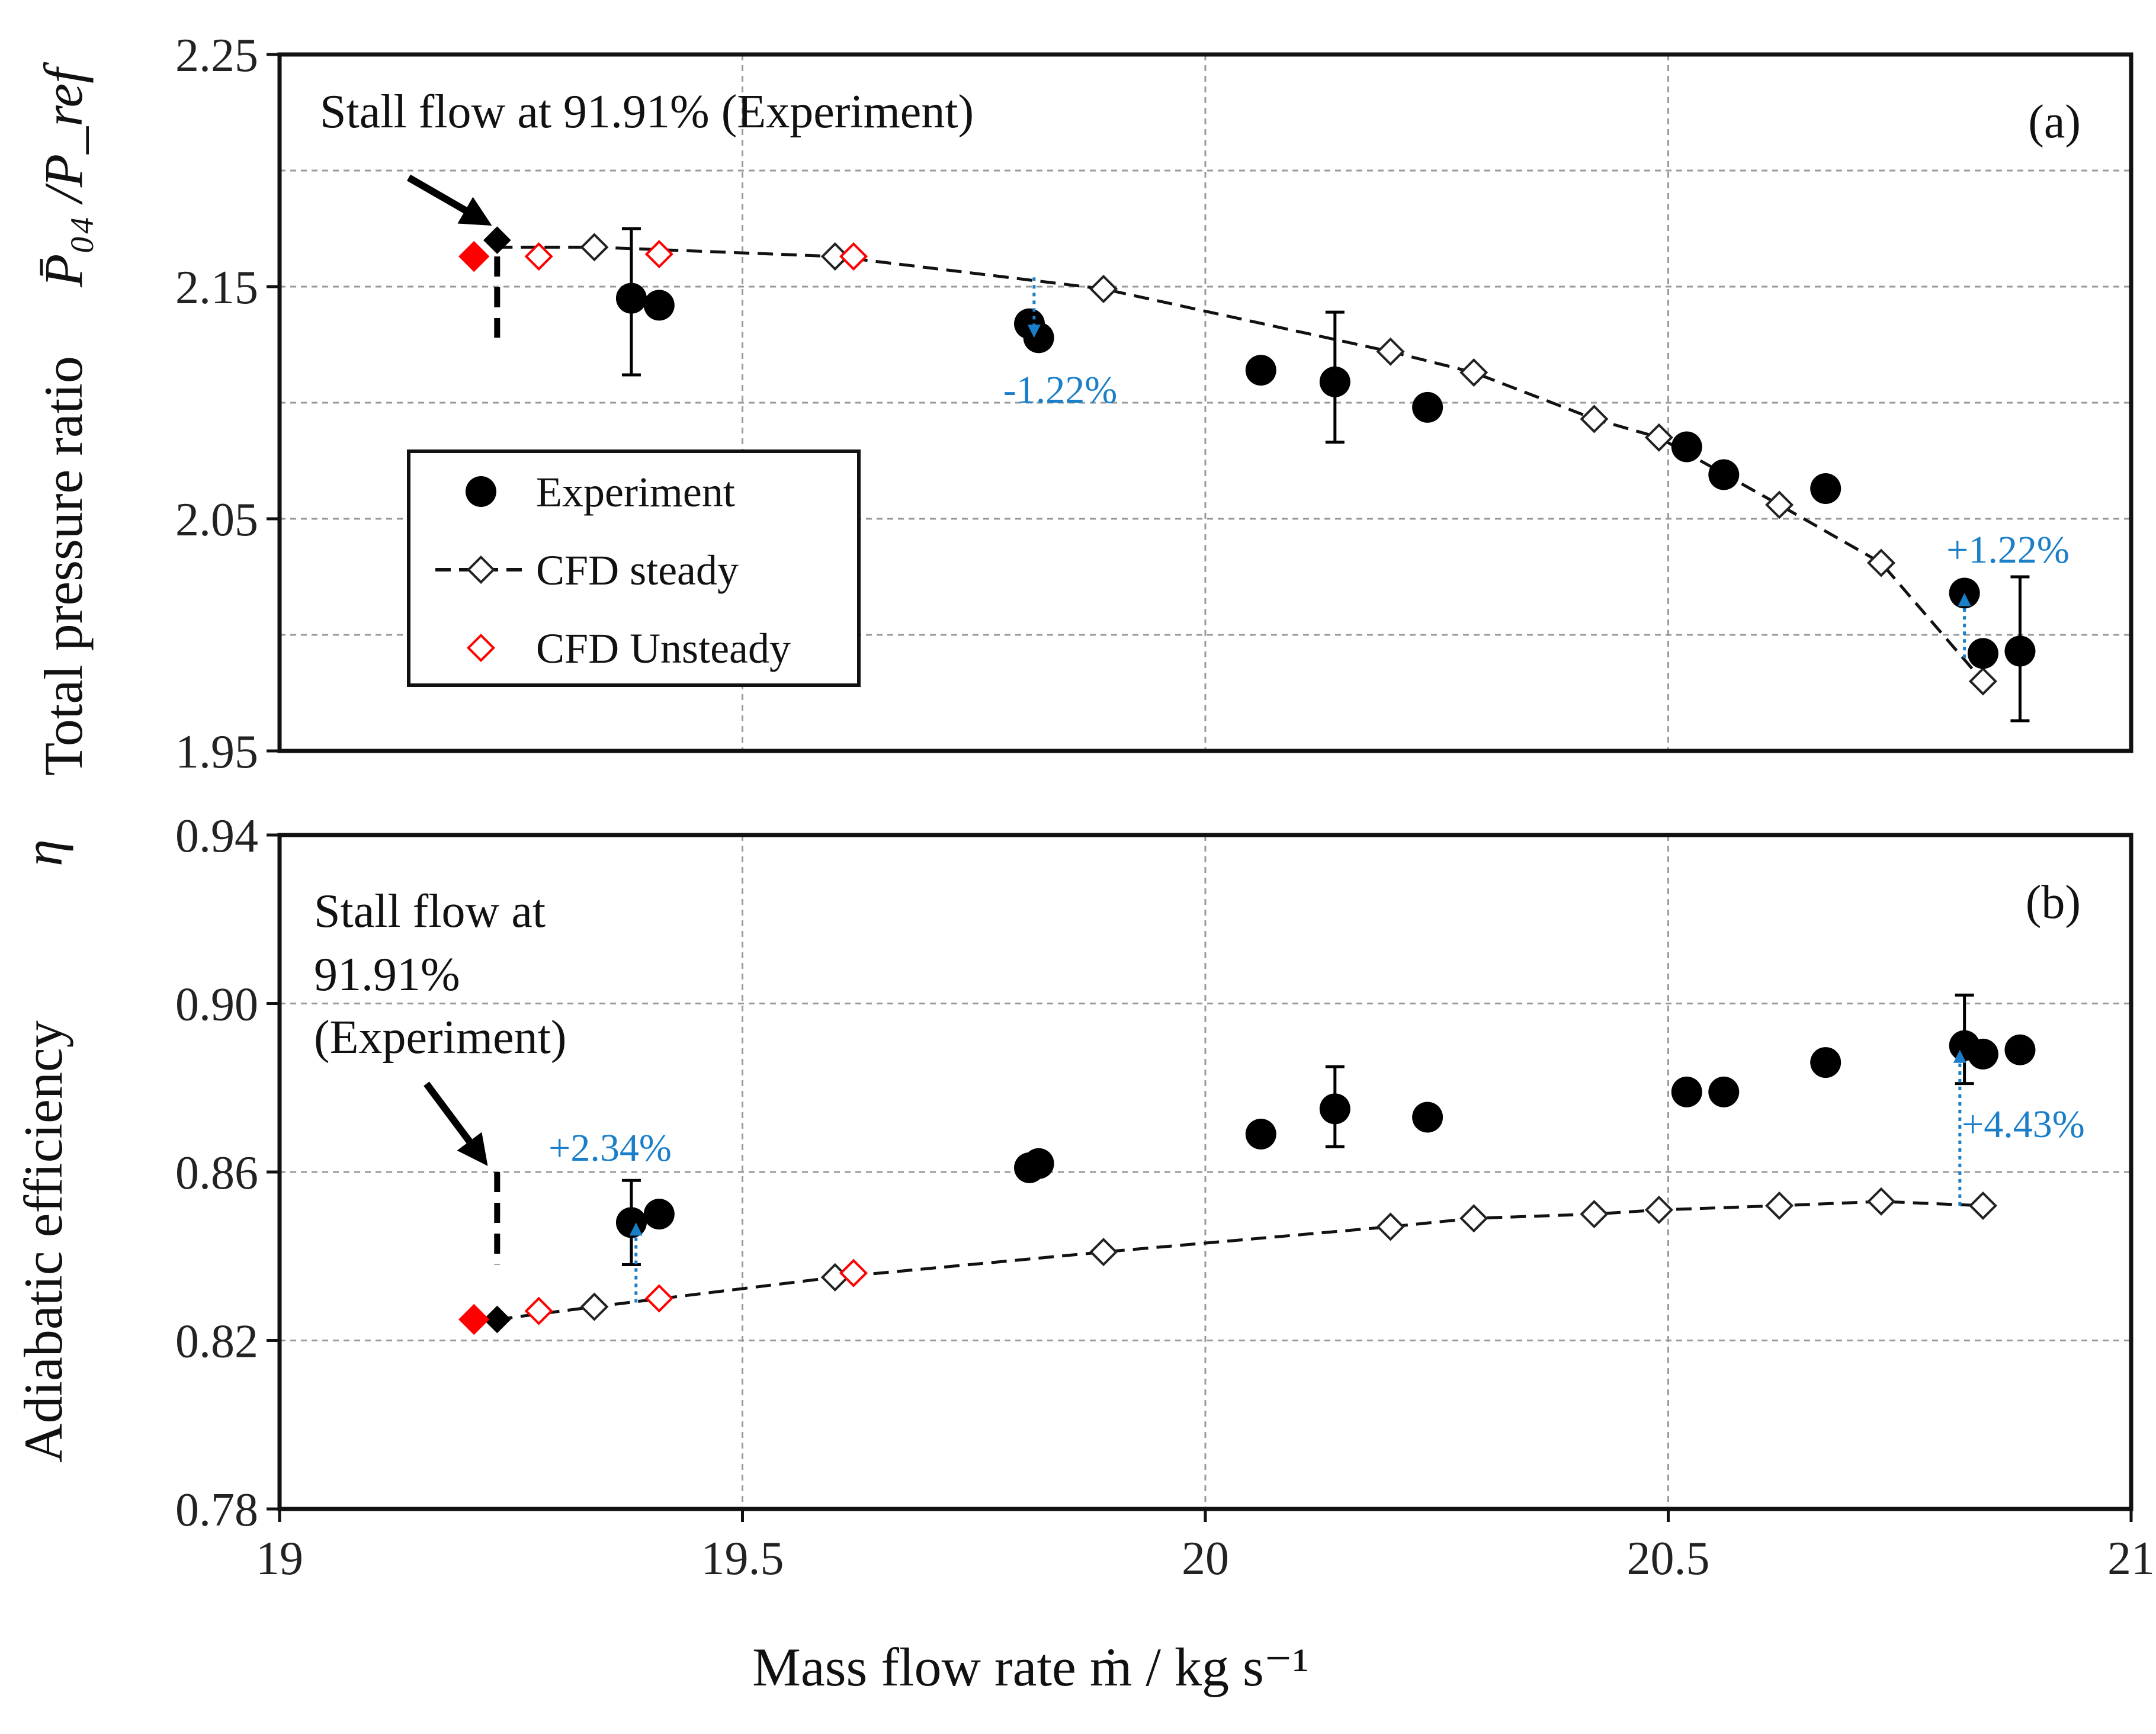  Describe the element at coordinates (1030, 1667) in the screenshot. I see `x-axis-title: Mass flow rate ṁ / kg s⁻¹` at that location.